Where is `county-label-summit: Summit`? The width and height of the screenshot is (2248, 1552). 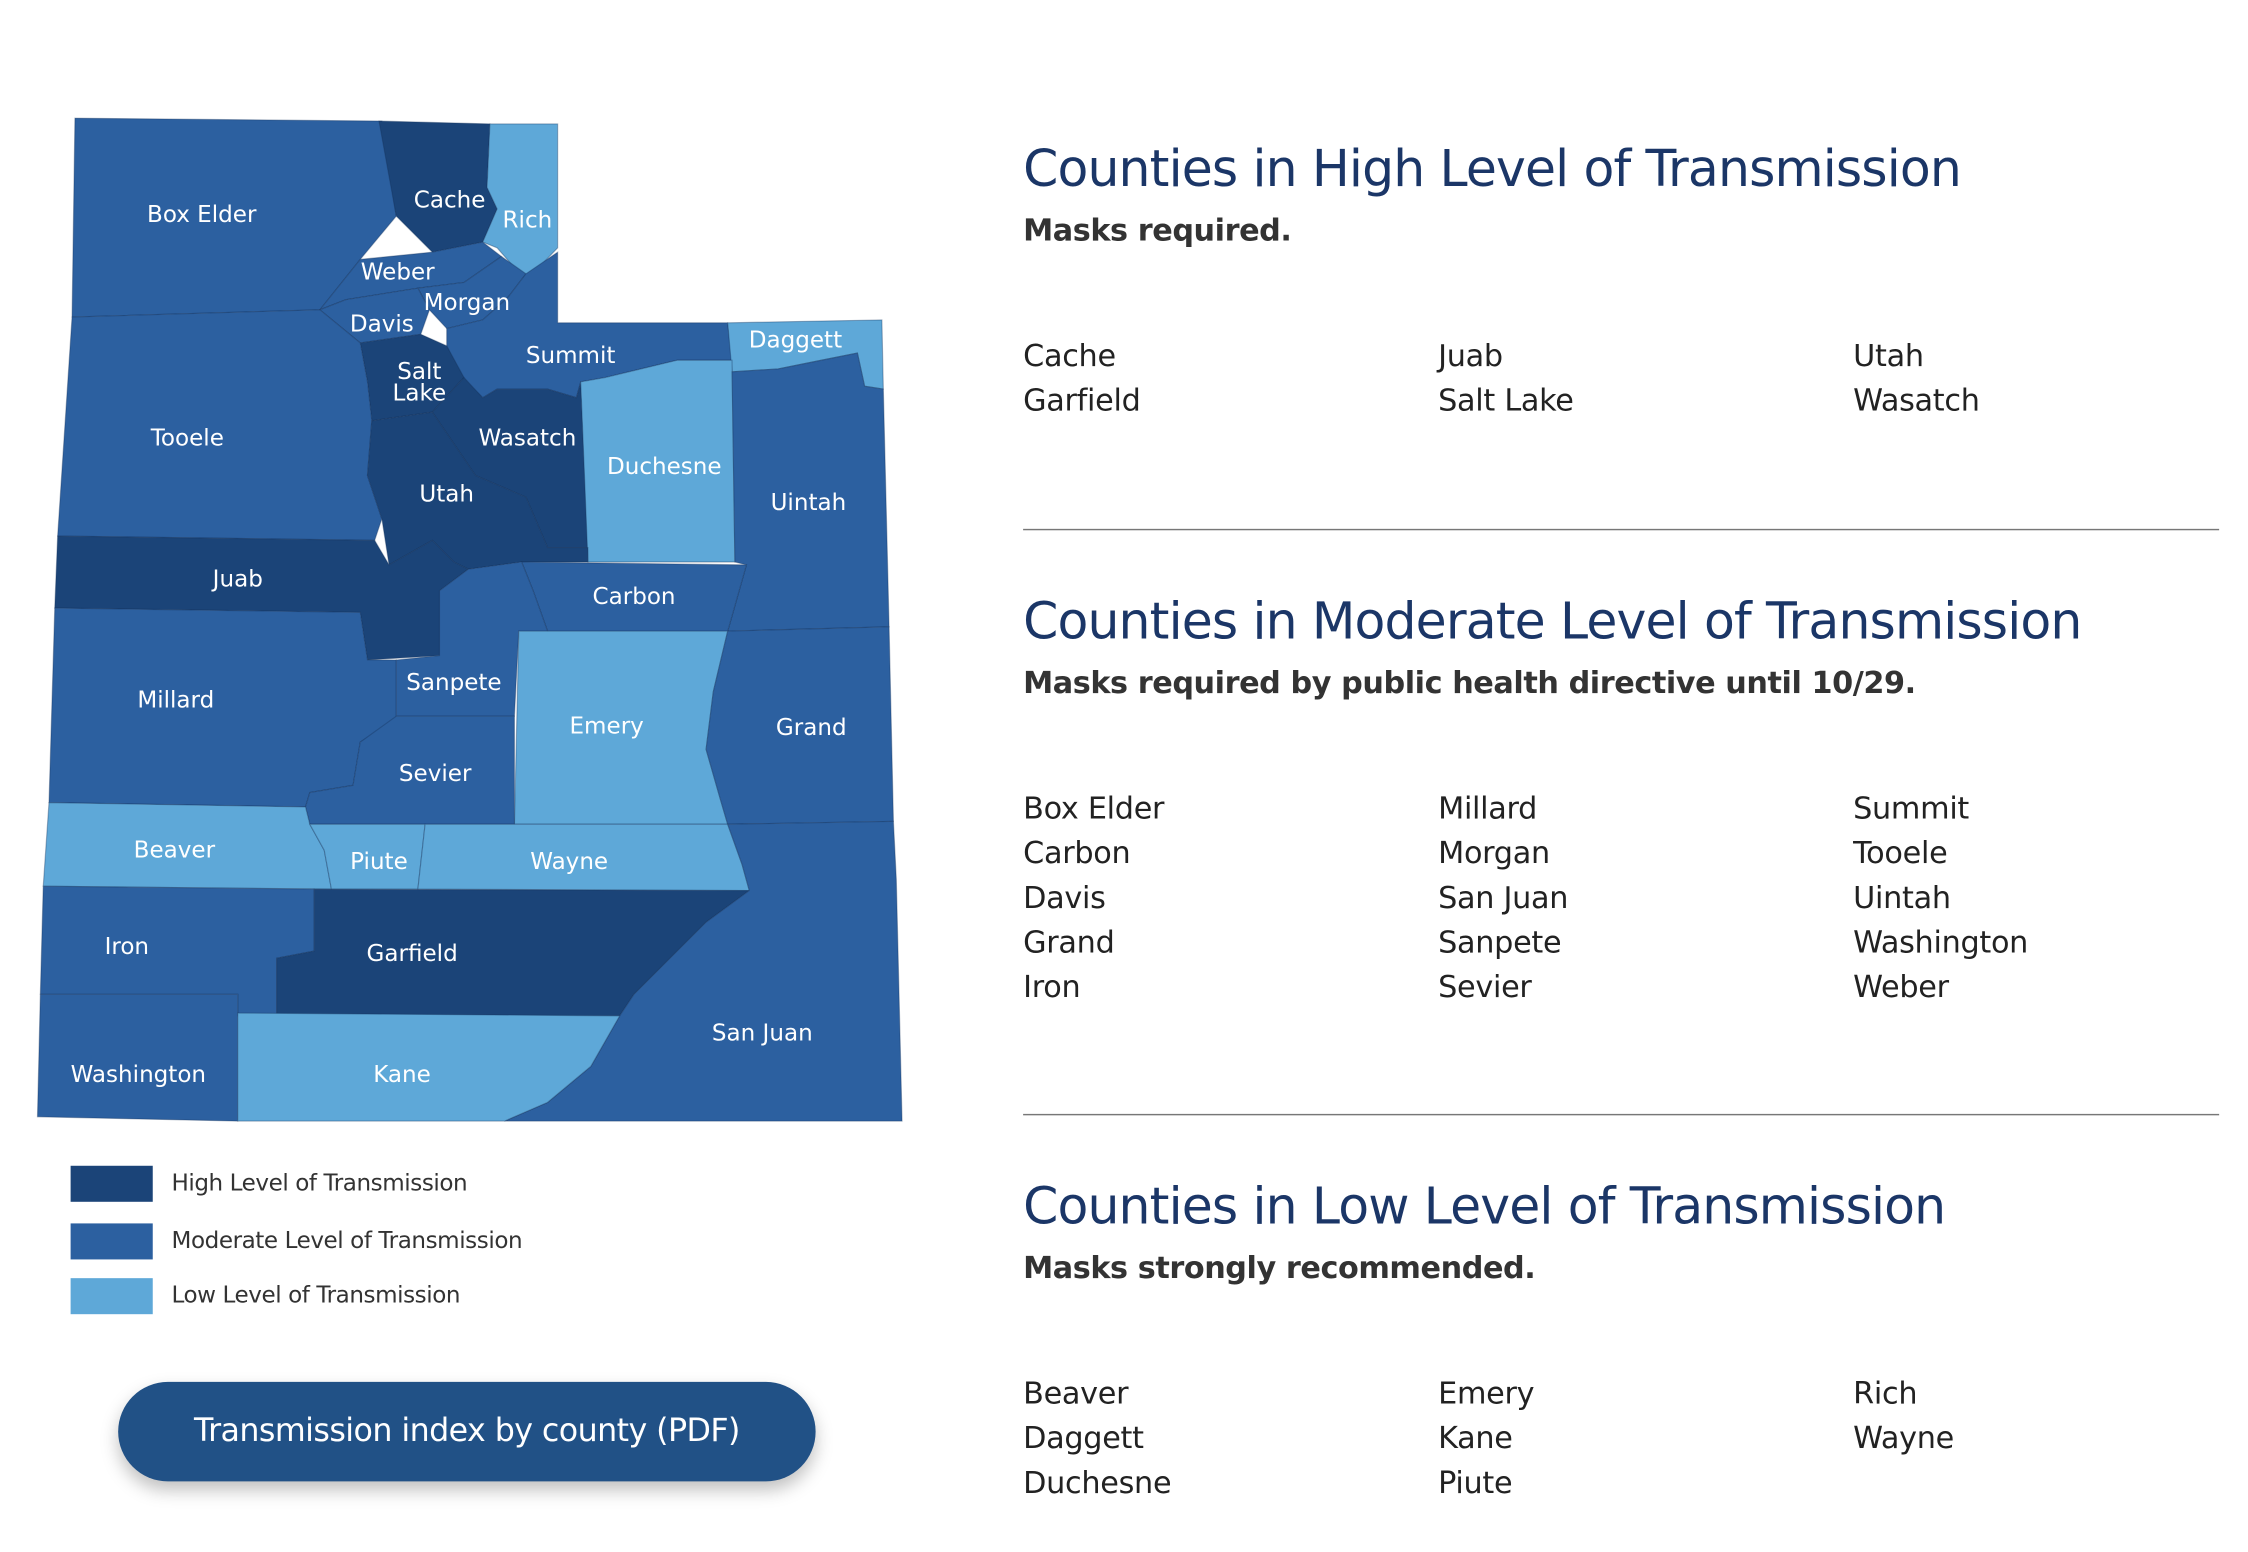
county-label-summit: Summit is located at coordinates (571, 356).